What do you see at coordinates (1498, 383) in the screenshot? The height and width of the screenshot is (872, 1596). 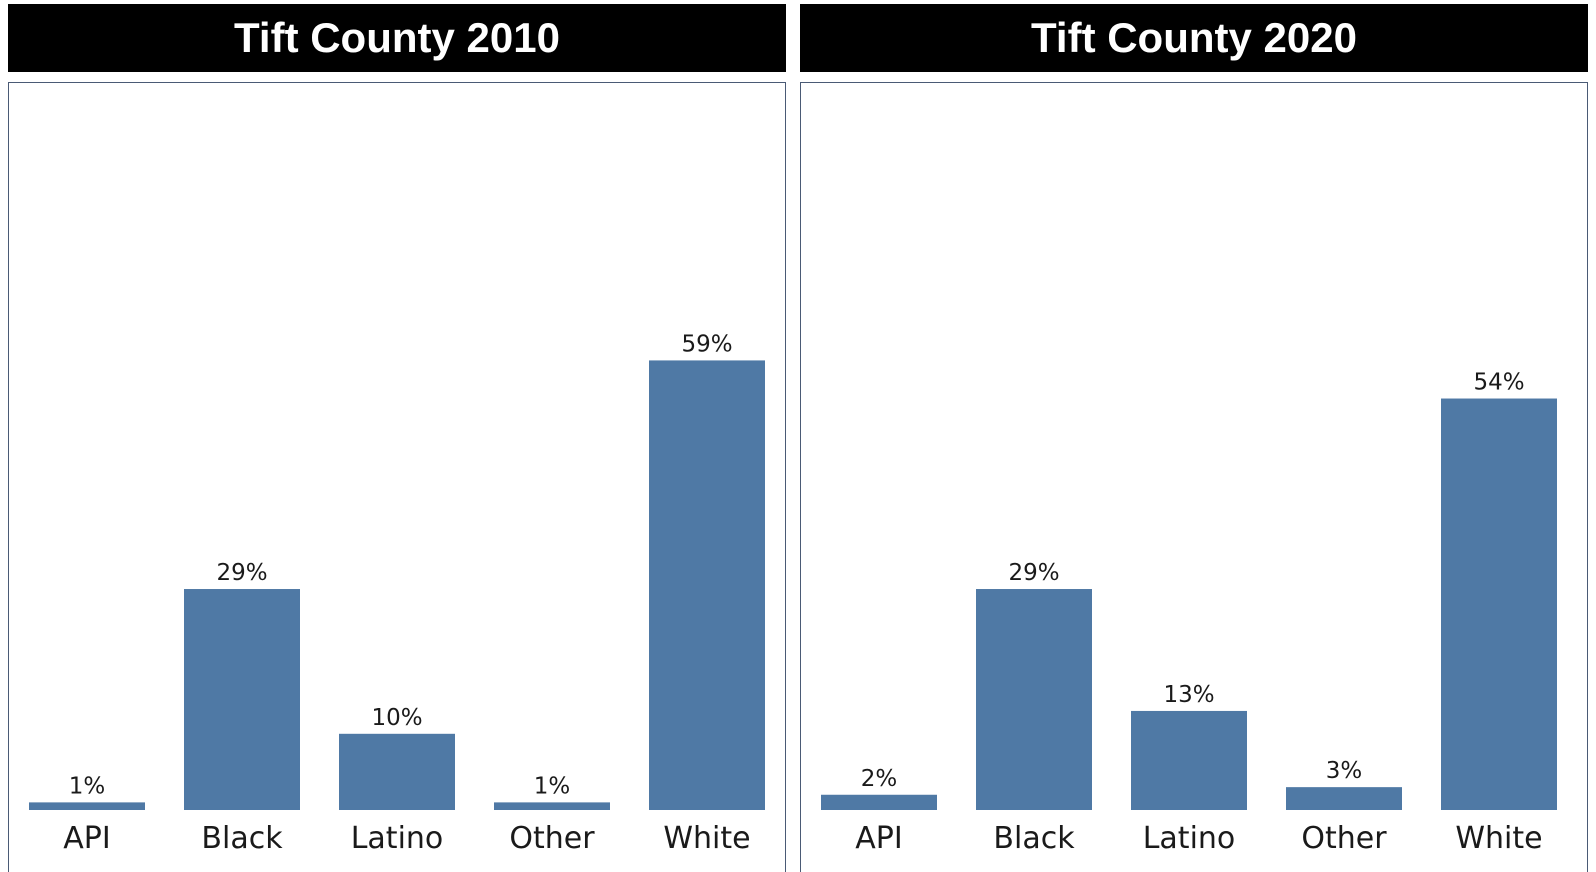 I see `data-label-white: 54%` at bounding box center [1498, 383].